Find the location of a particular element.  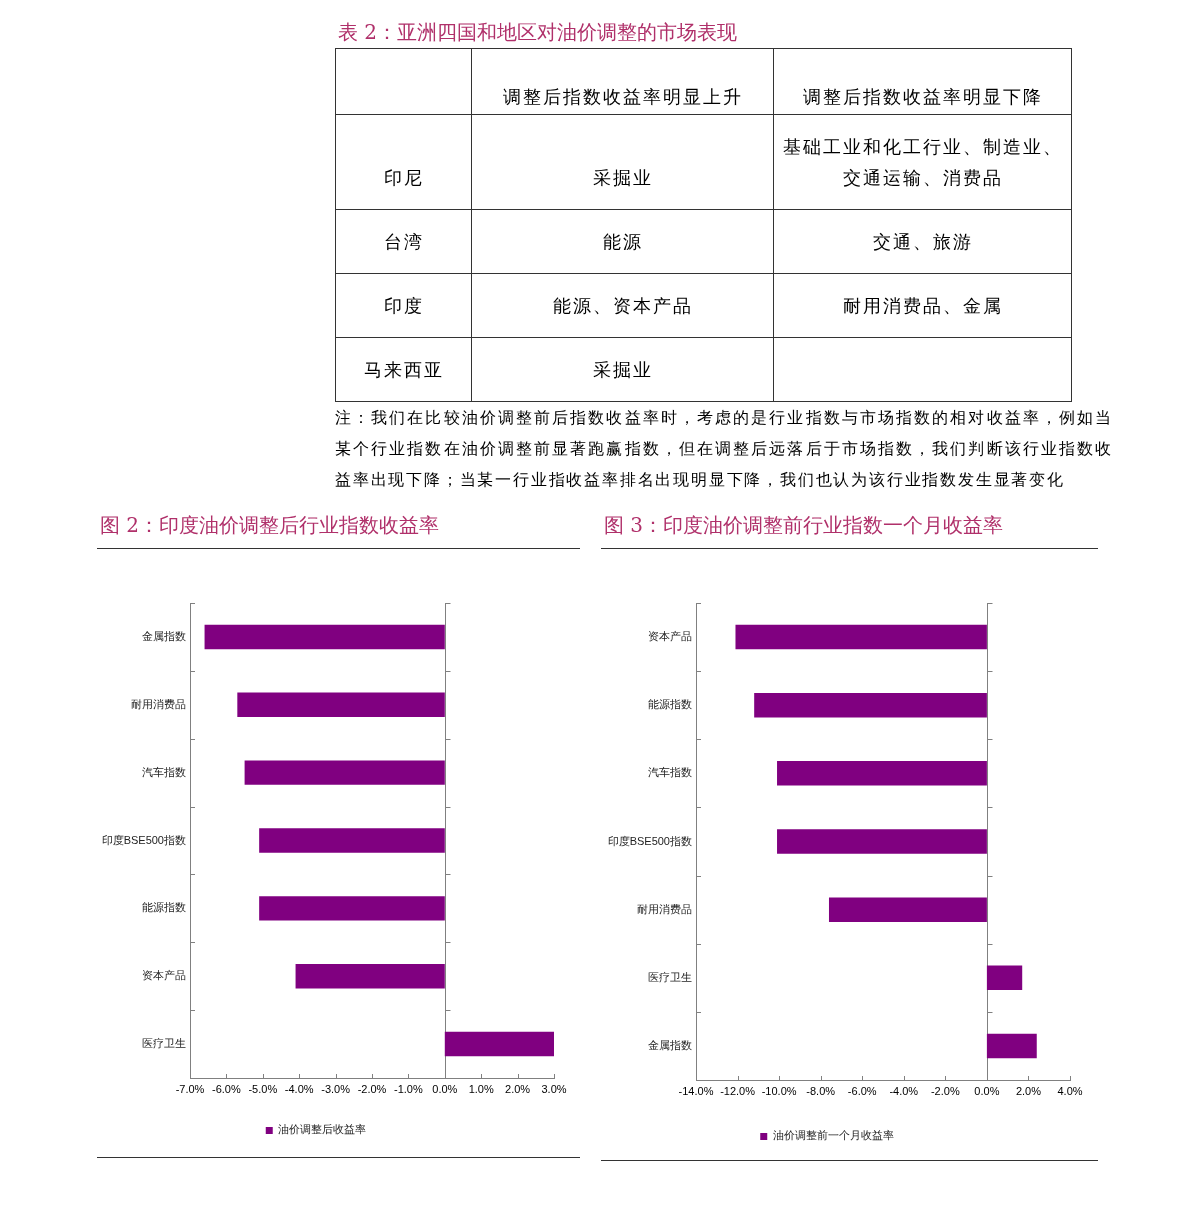

category-label: 马来西亚 is located at coordinates (403, 369).